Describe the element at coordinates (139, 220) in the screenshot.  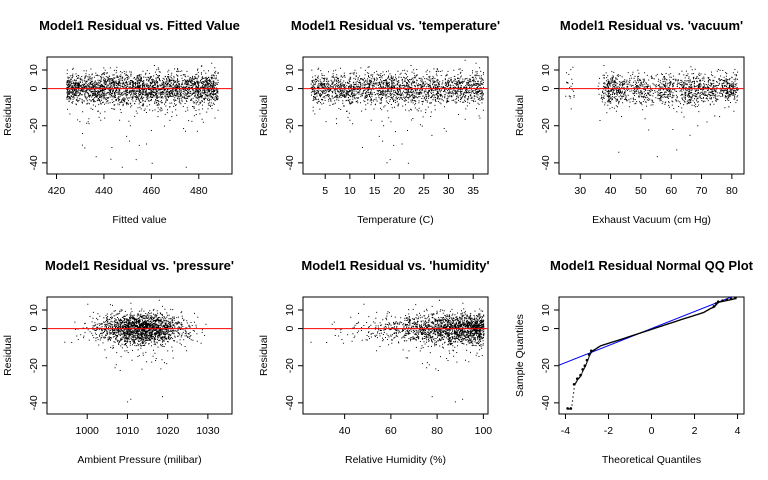
I see `x-axis-label: Fitted value` at that location.